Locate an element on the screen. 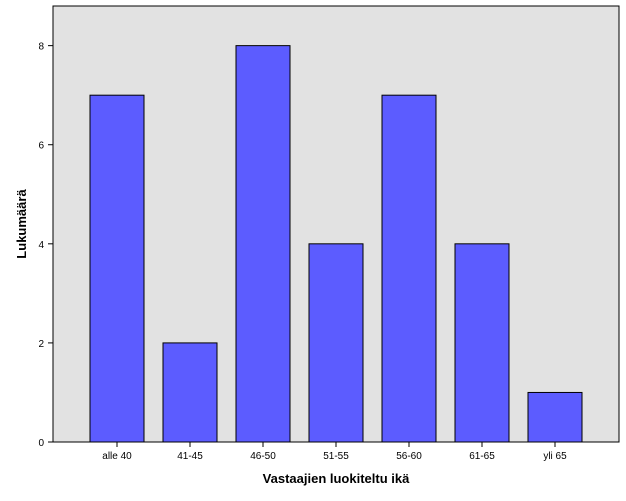  x-axis: alle 40 41-45 46-50 51-55 56-60 61-65 yli 65 is located at coordinates (334, 452).